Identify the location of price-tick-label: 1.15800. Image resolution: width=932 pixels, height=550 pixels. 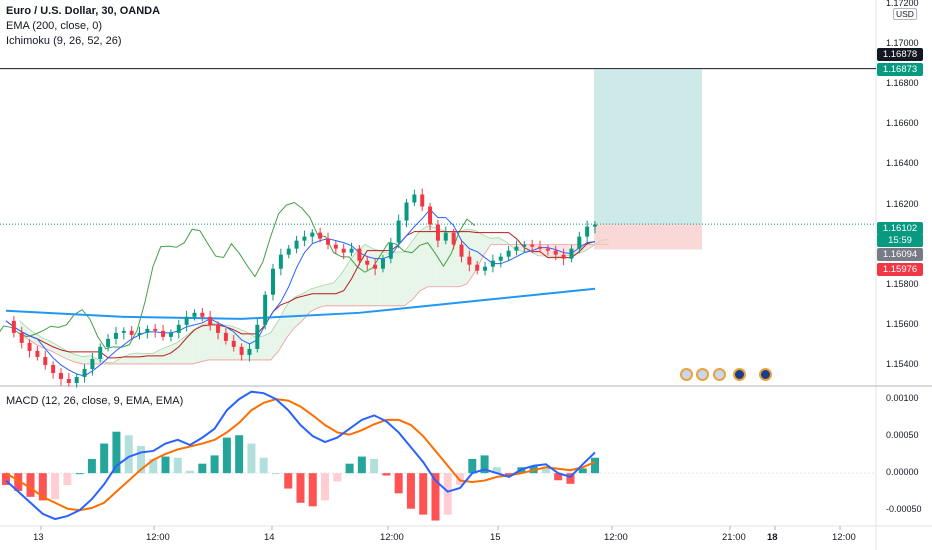
(902, 283).